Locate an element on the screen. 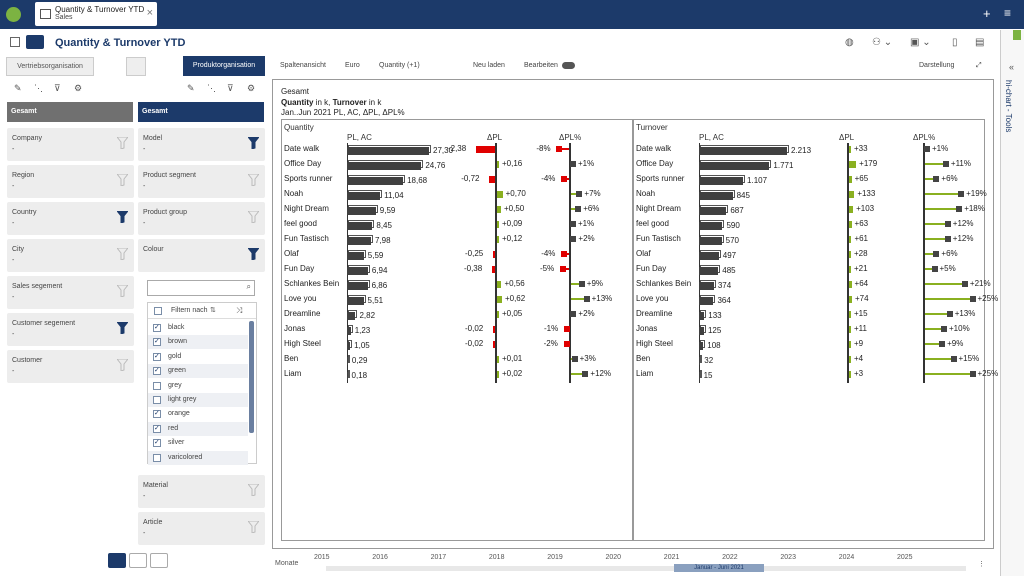  timeline-year: 2022 is located at coordinates (730, 557).